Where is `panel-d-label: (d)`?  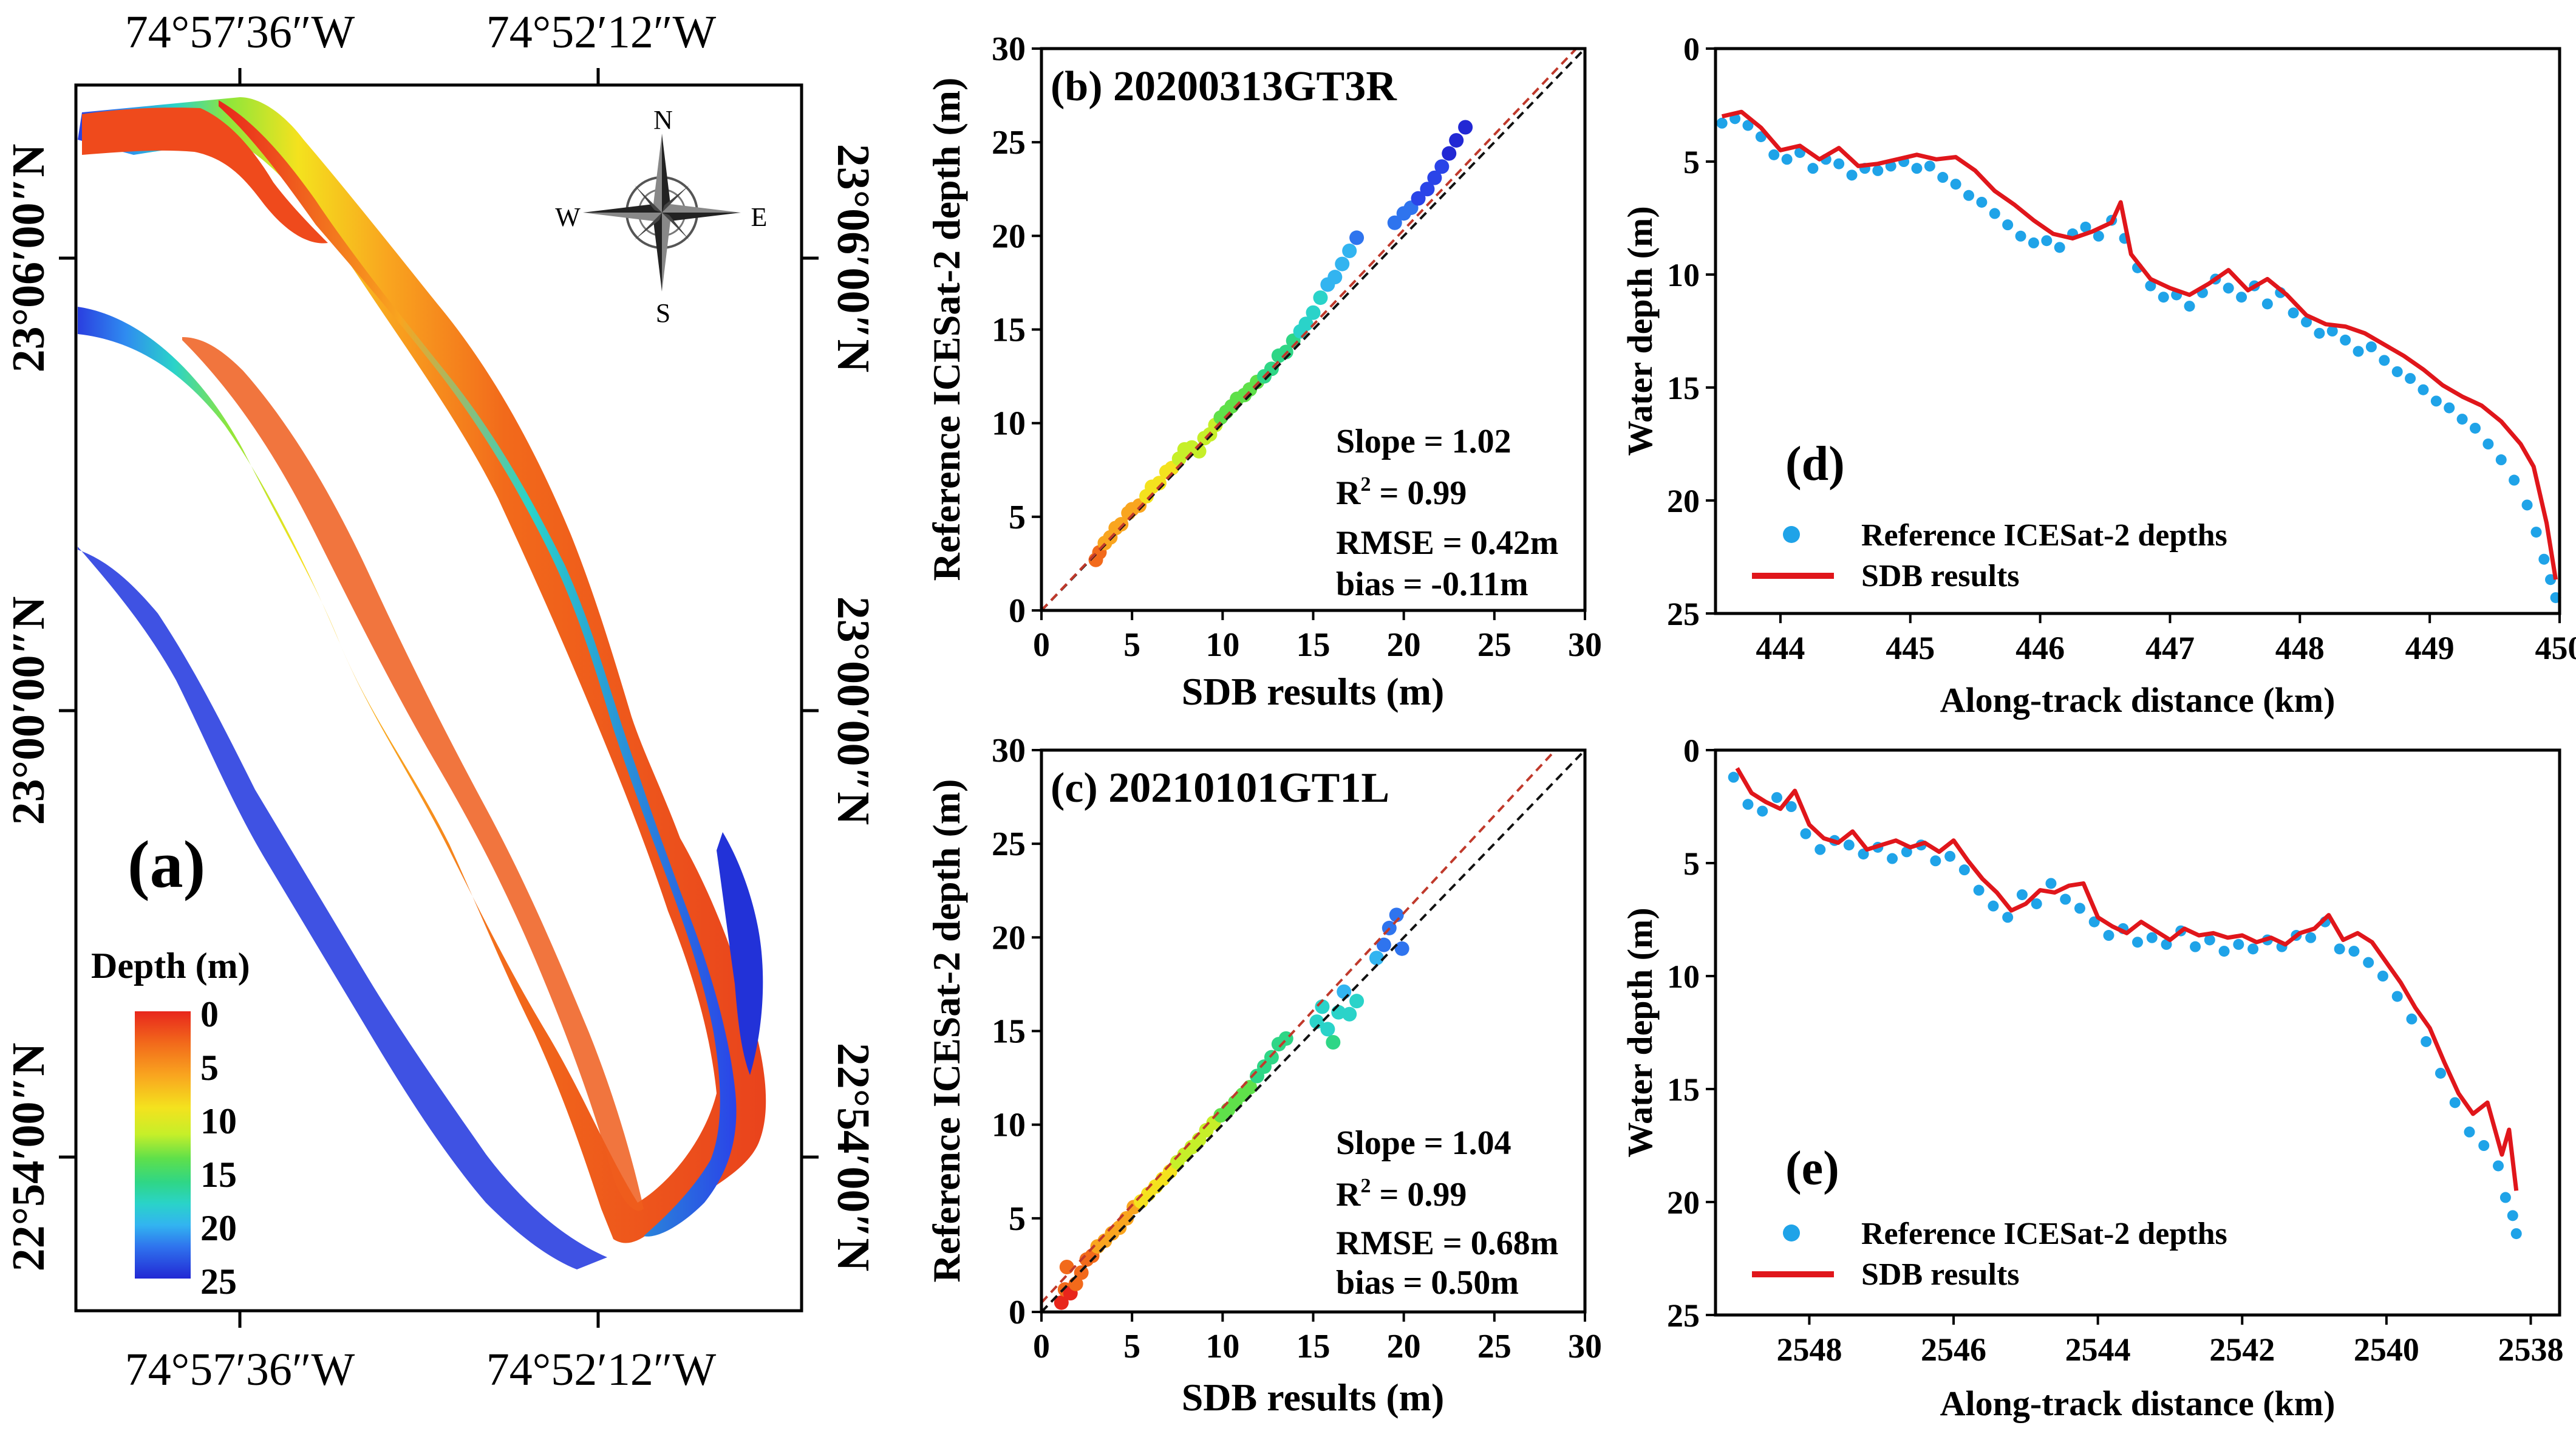
panel-d-label: (d) is located at coordinates (1815, 464).